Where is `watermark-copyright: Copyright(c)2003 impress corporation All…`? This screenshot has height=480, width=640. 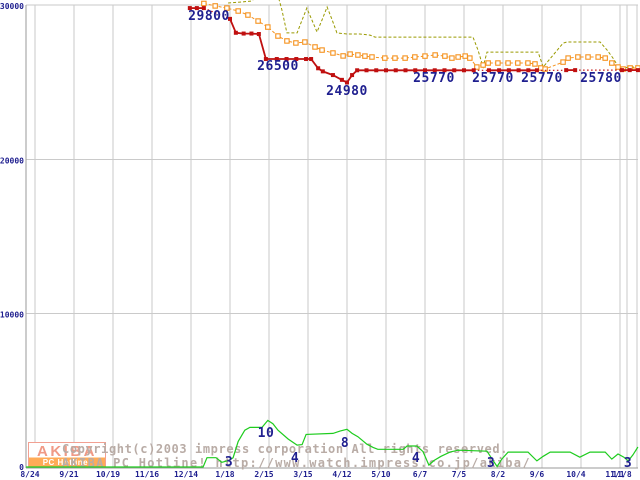 watermark-copyright: Copyright(c)2003 impress corporation All… is located at coordinates (285, 449).